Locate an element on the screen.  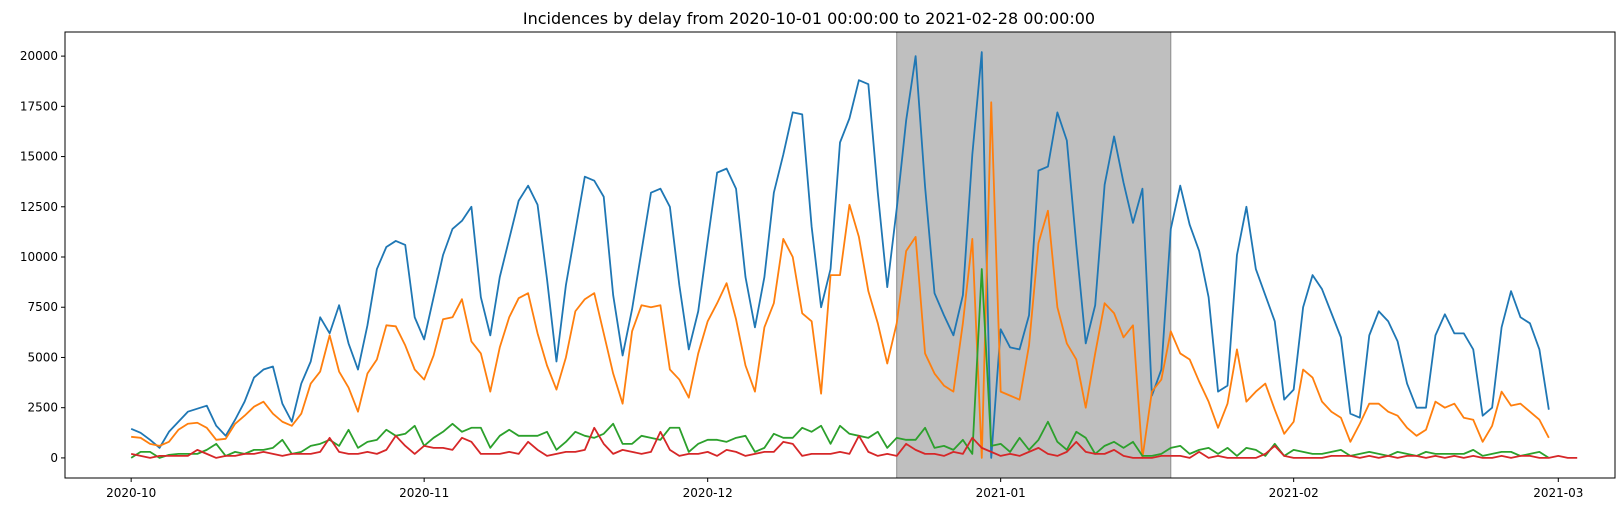
x-tick-label: 2021-02 is located at coordinates (1294, 493).